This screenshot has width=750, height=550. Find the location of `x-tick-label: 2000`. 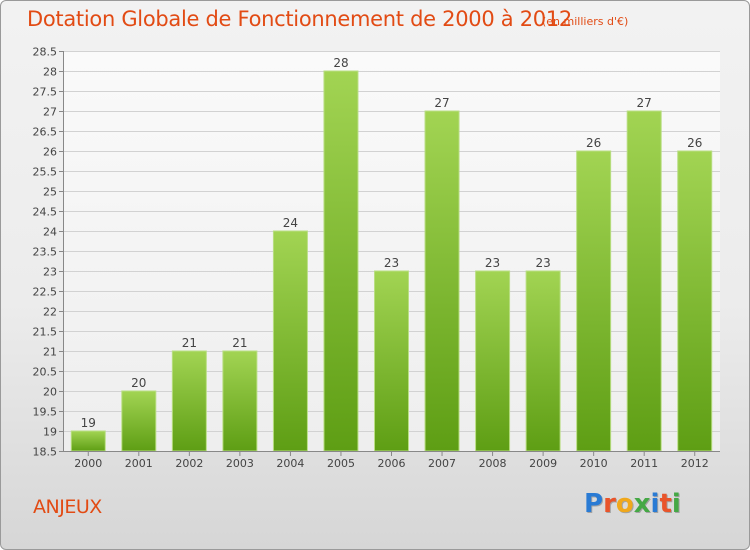

x-tick-label: 2000 is located at coordinates (88, 463).